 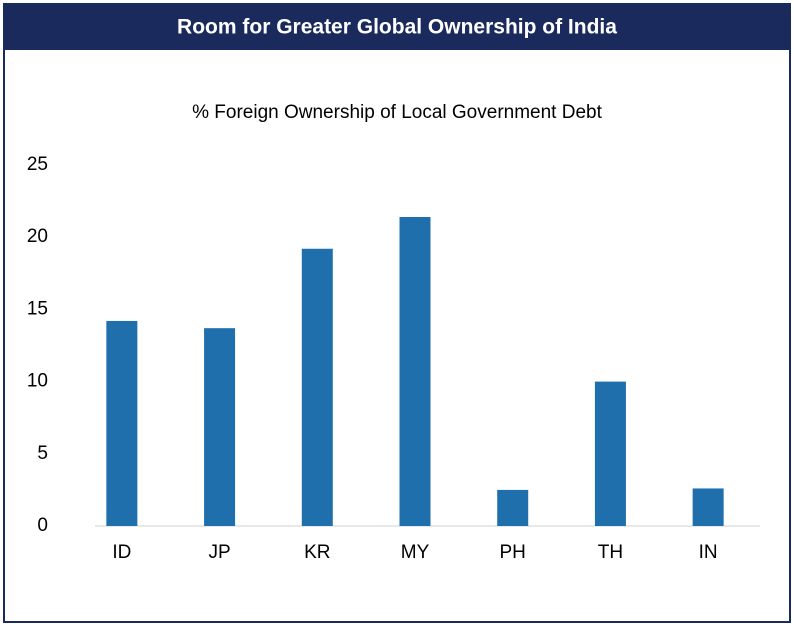 I want to click on y-tick-label: 15, so click(x=37, y=308).